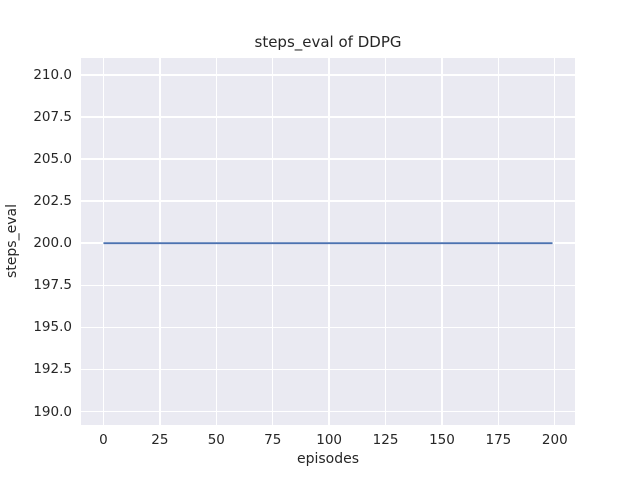 Image resolution: width=640 pixels, height=480 pixels. What do you see at coordinates (160, 440) in the screenshot?
I see `x-tick-label: 25` at bounding box center [160, 440].